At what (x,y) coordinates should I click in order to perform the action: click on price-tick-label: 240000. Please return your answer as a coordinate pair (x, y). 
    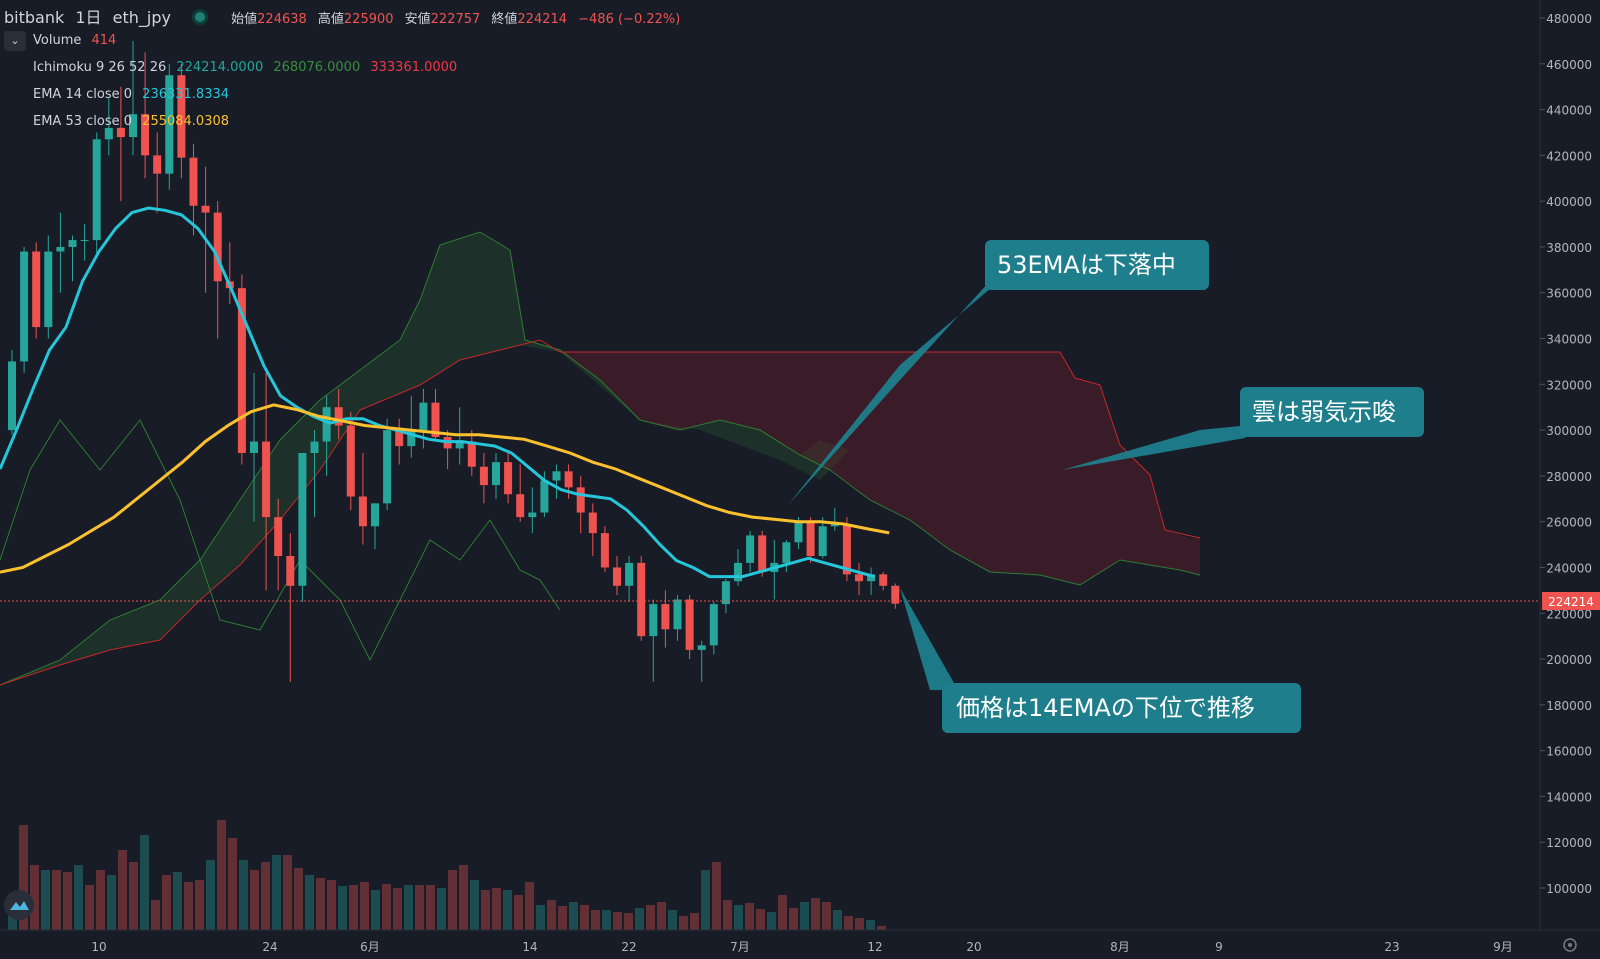
    Looking at the image, I should click on (1569, 568).